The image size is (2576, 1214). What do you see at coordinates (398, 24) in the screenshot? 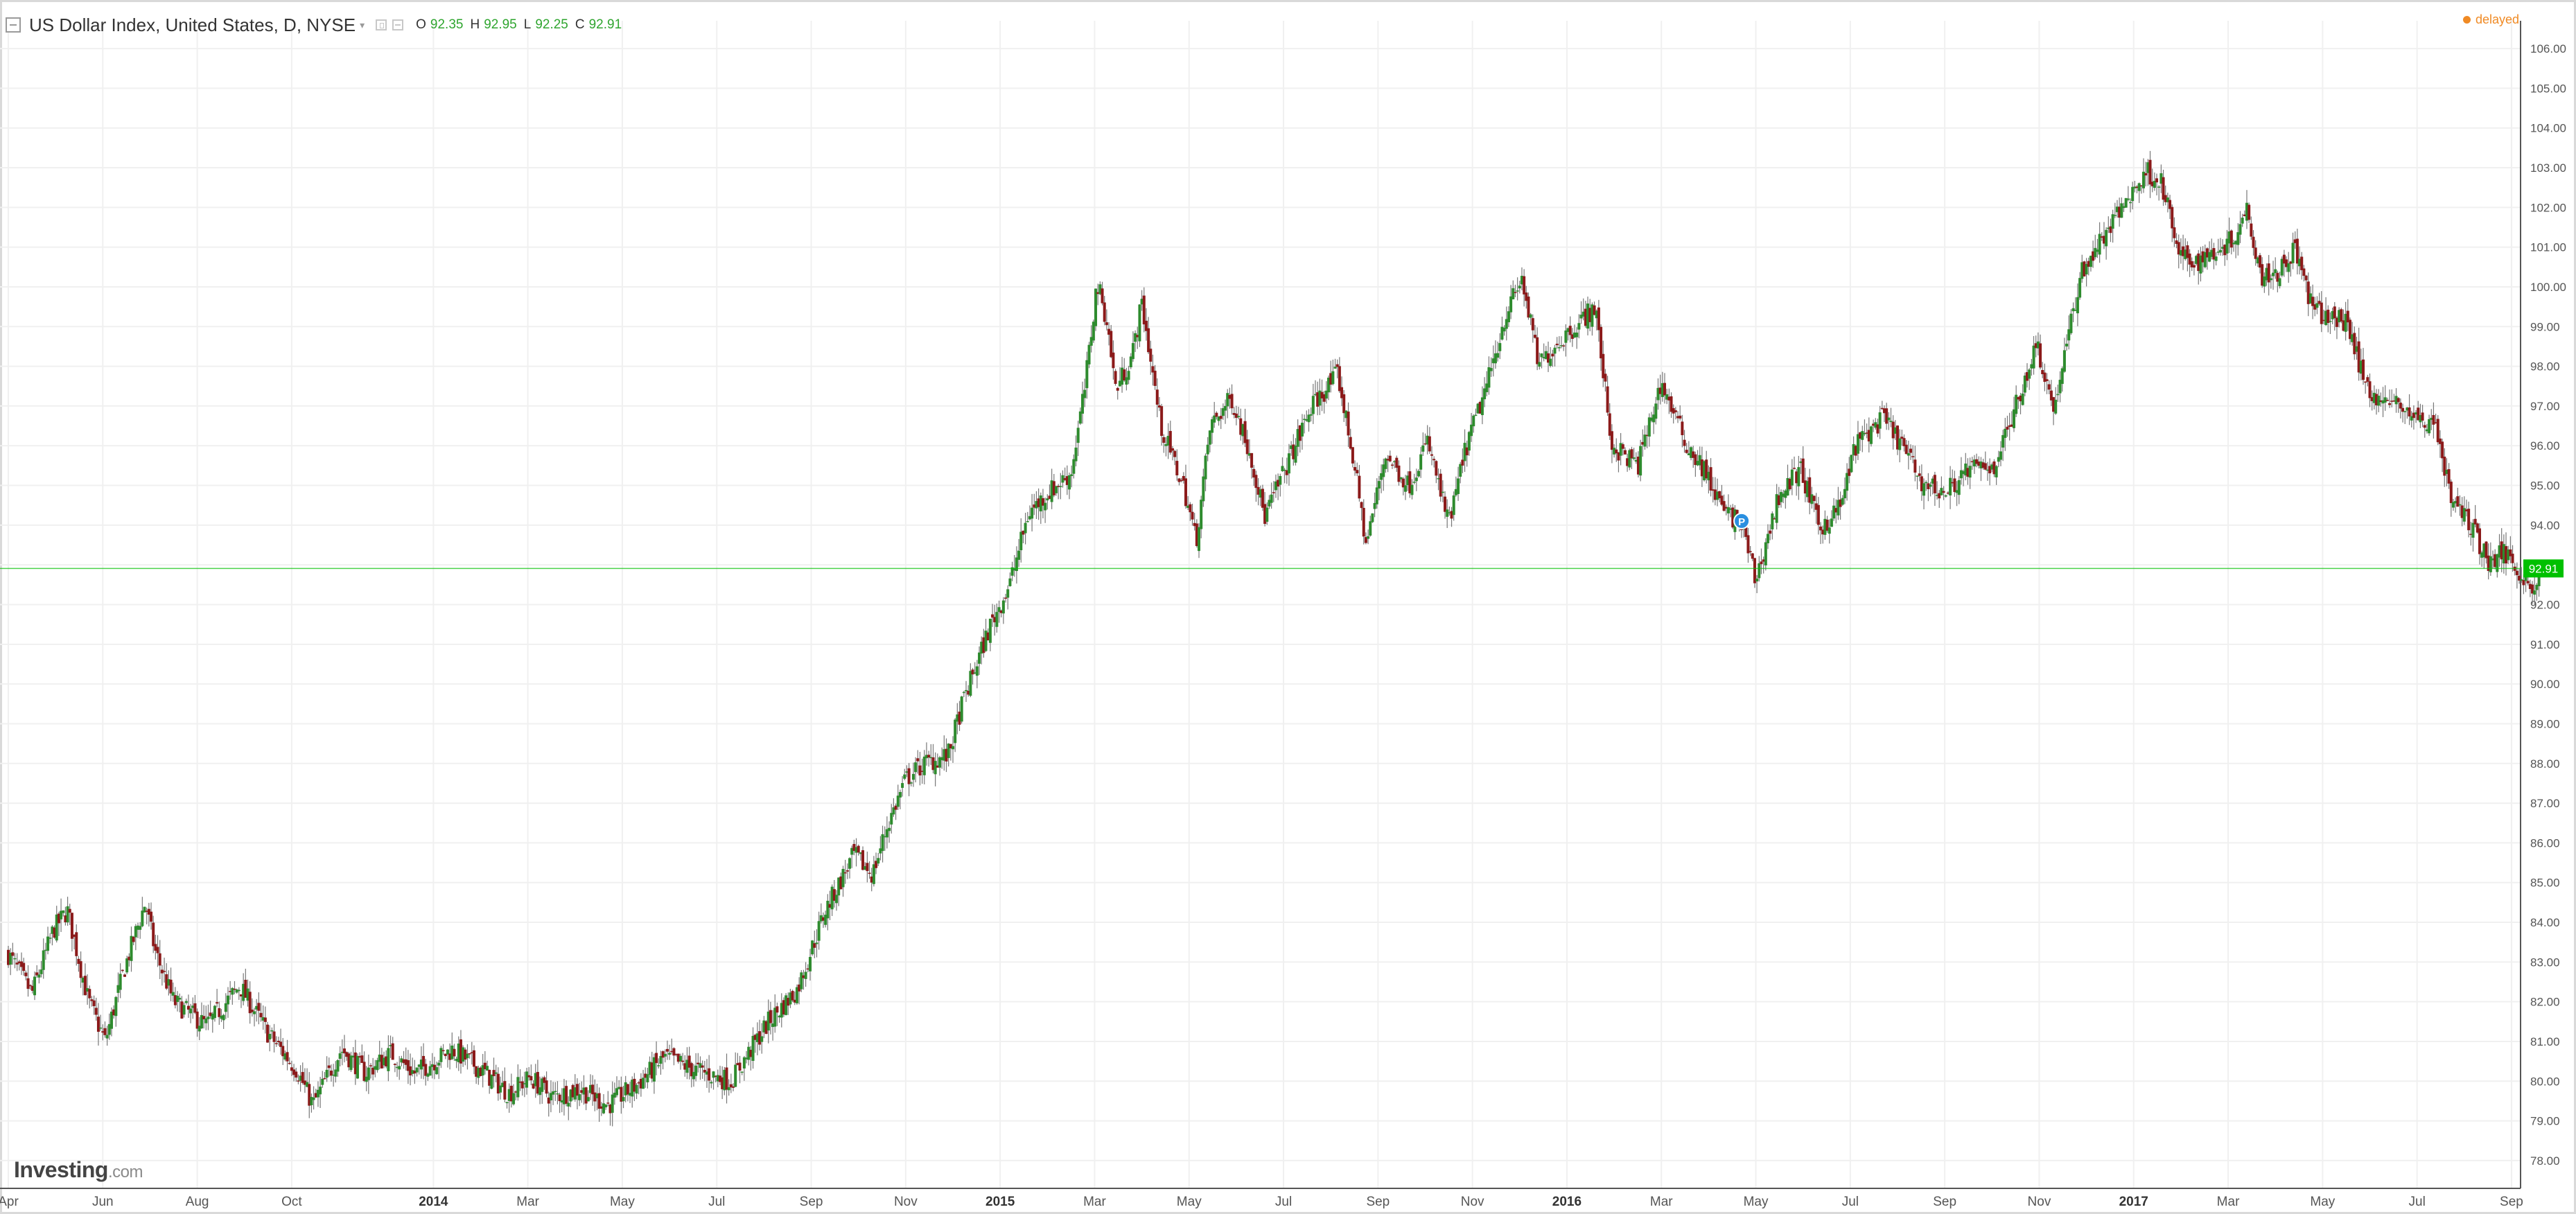
I see `hide-icon` at bounding box center [398, 24].